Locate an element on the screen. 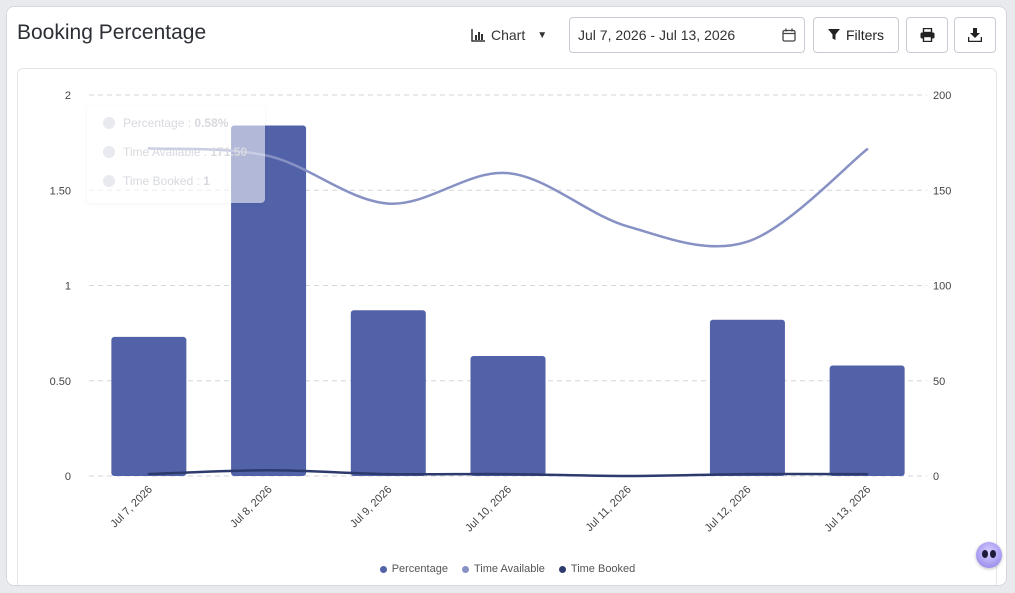  date-range-value: Jul 7, 2026 - Jul 13, 2026 is located at coordinates (657, 35).